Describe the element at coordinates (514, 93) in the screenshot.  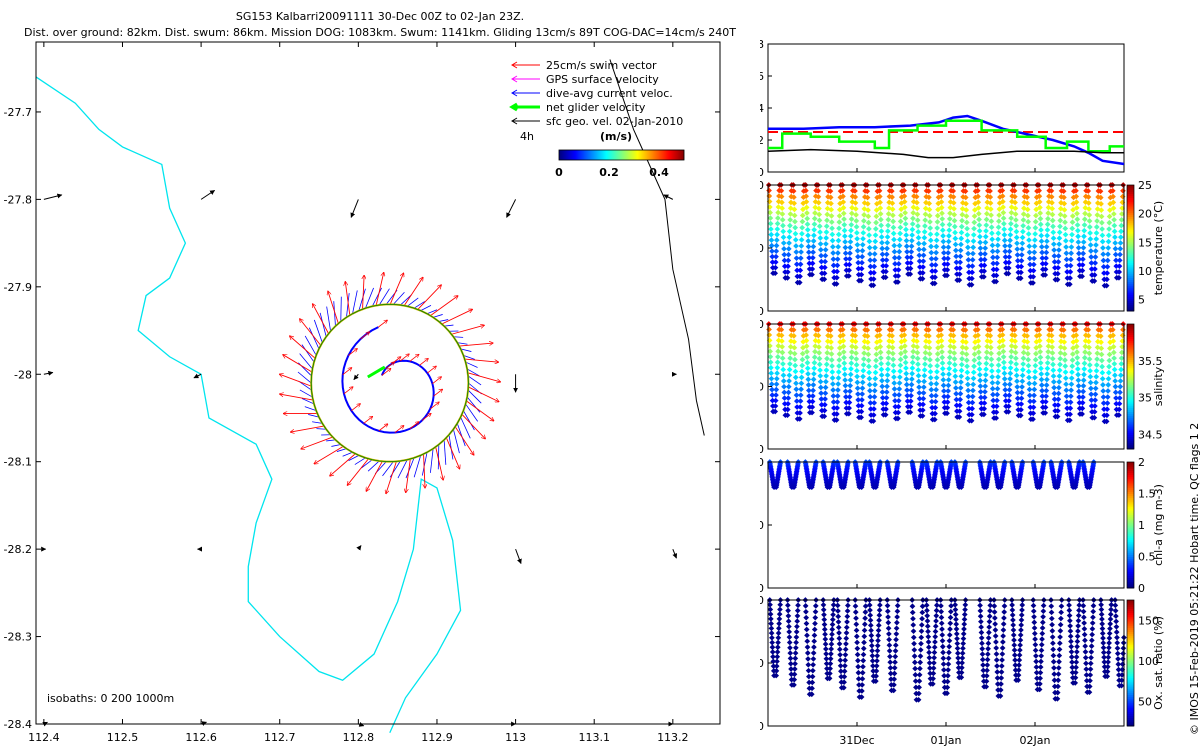
I see `legend-arrowhead` at that location.